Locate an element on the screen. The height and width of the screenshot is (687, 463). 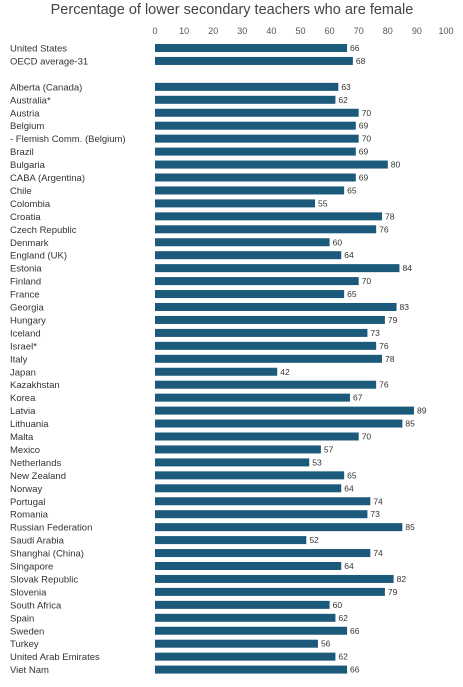
category-label: Colombia is located at coordinates (30, 204).